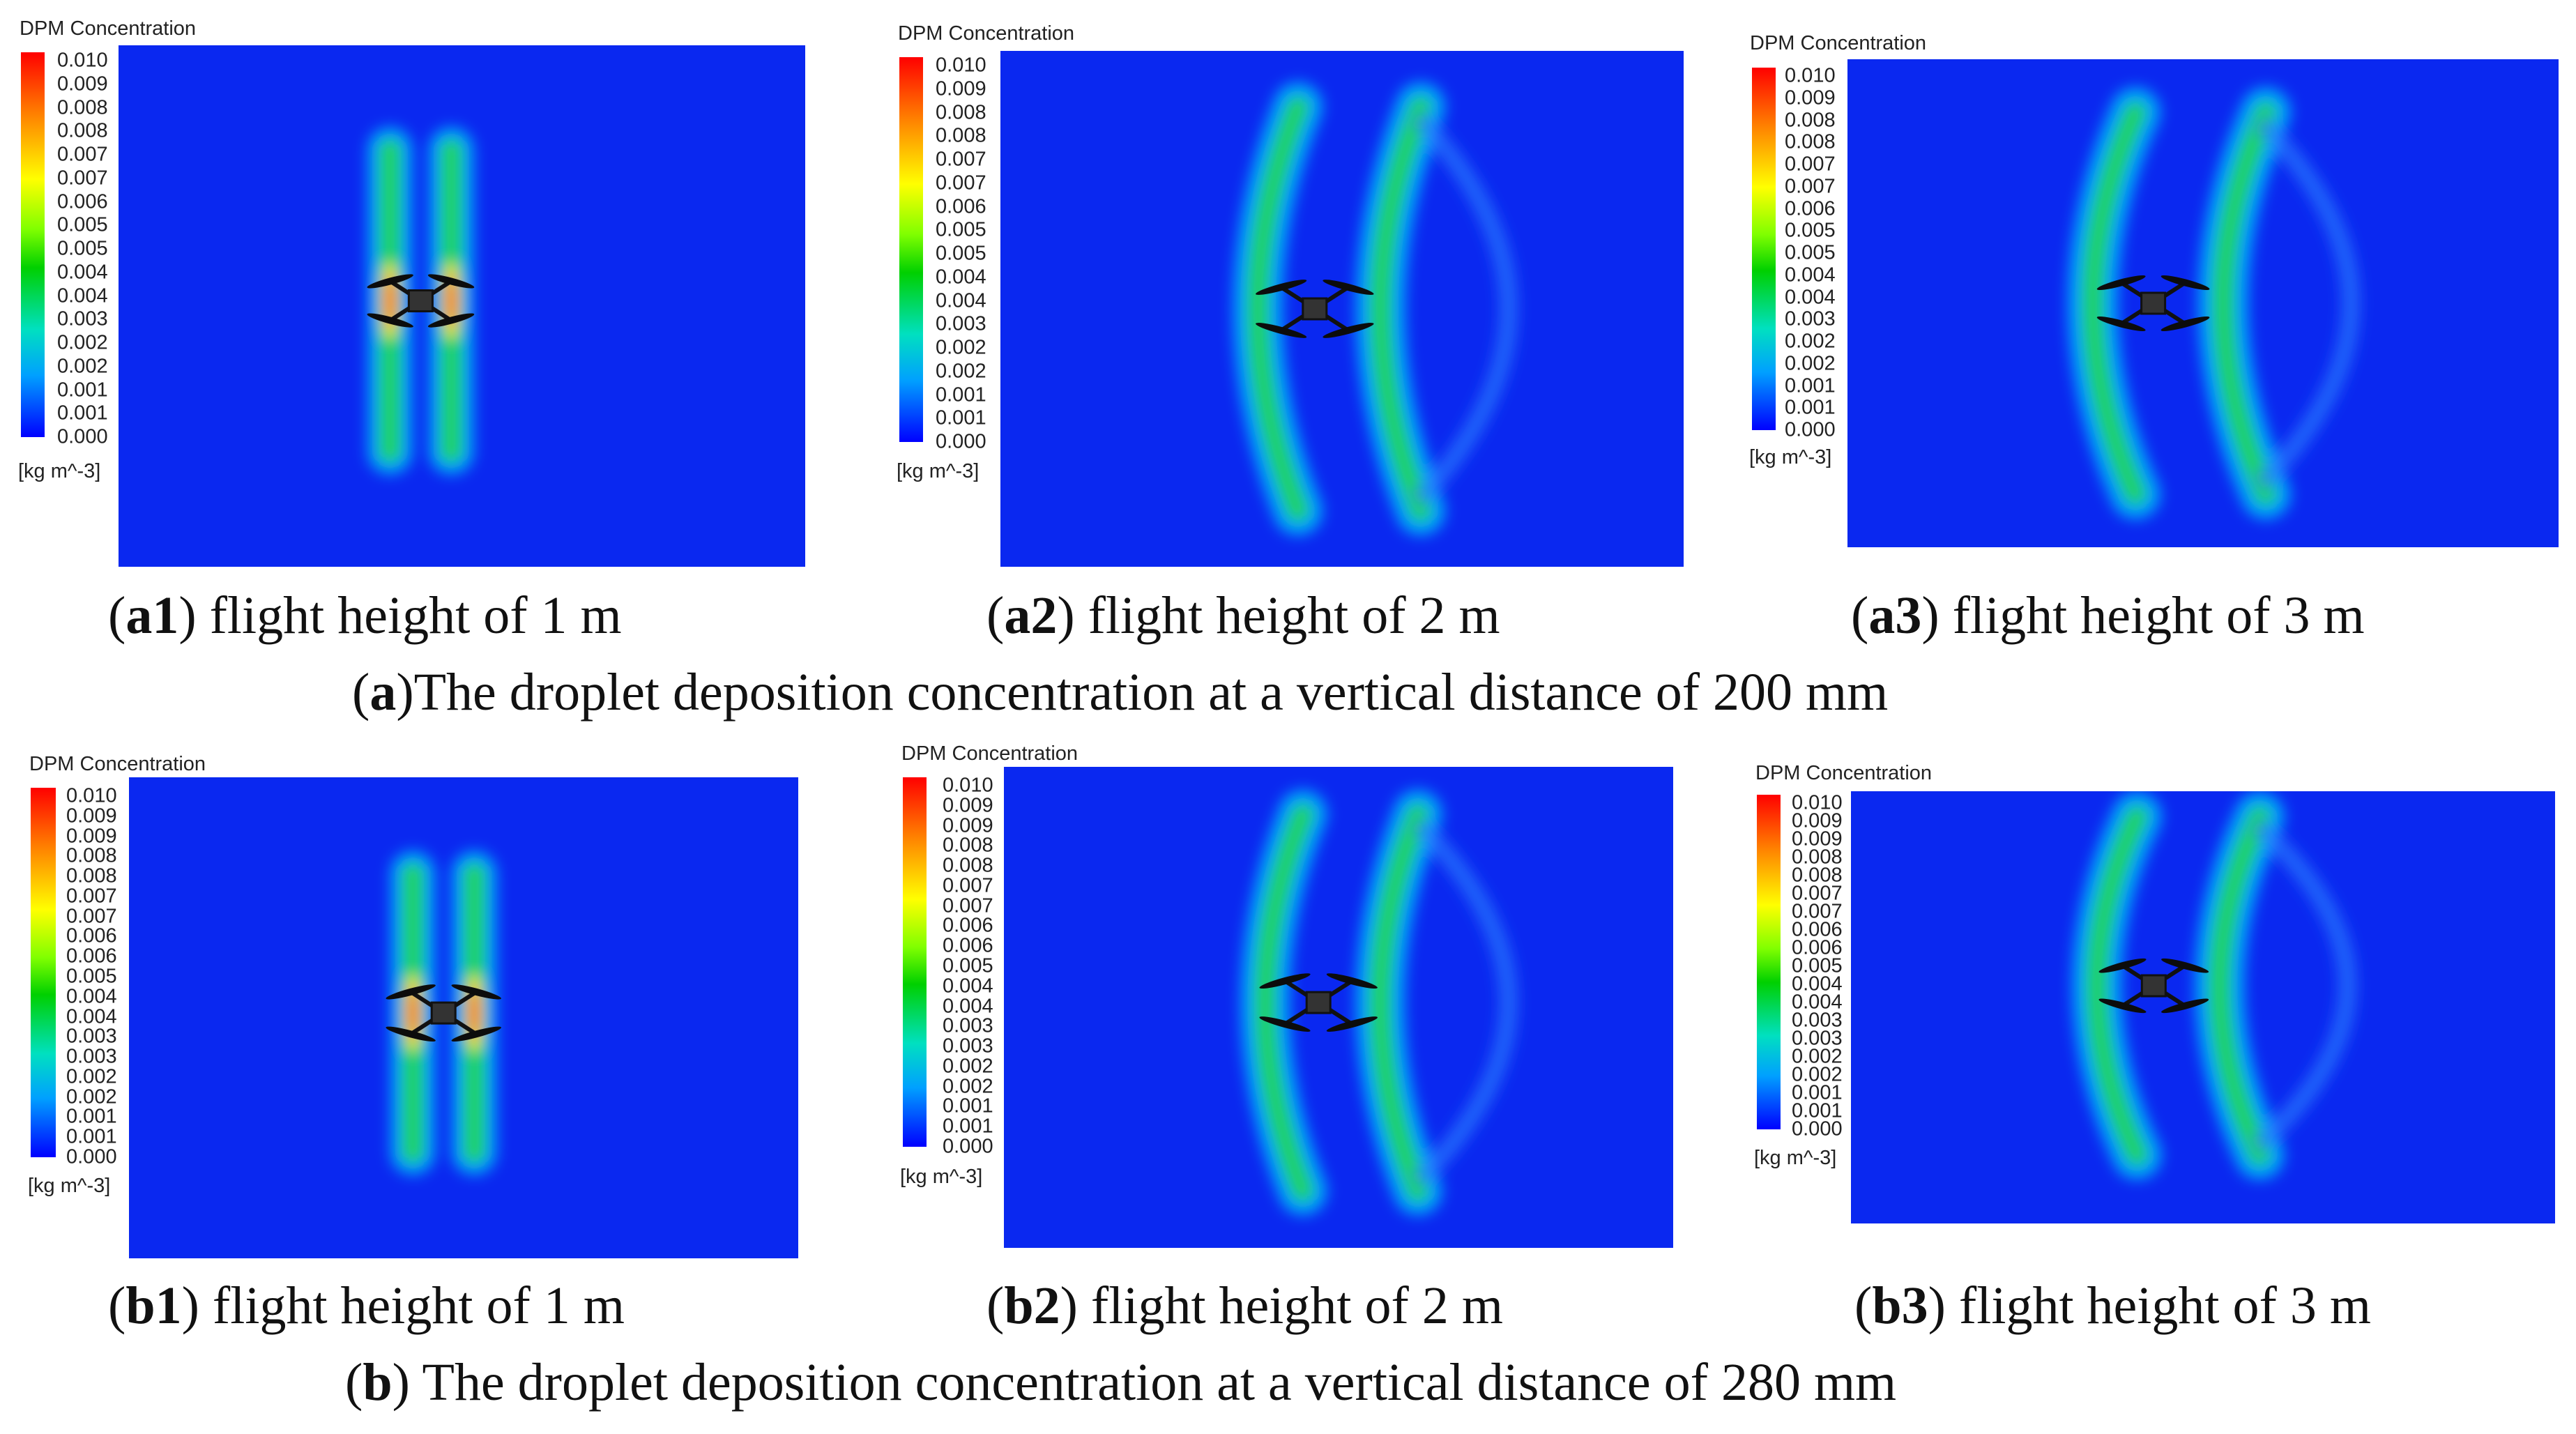  What do you see at coordinates (152, 615) in the screenshot?
I see `panel-label: a1` at bounding box center [152, 615].